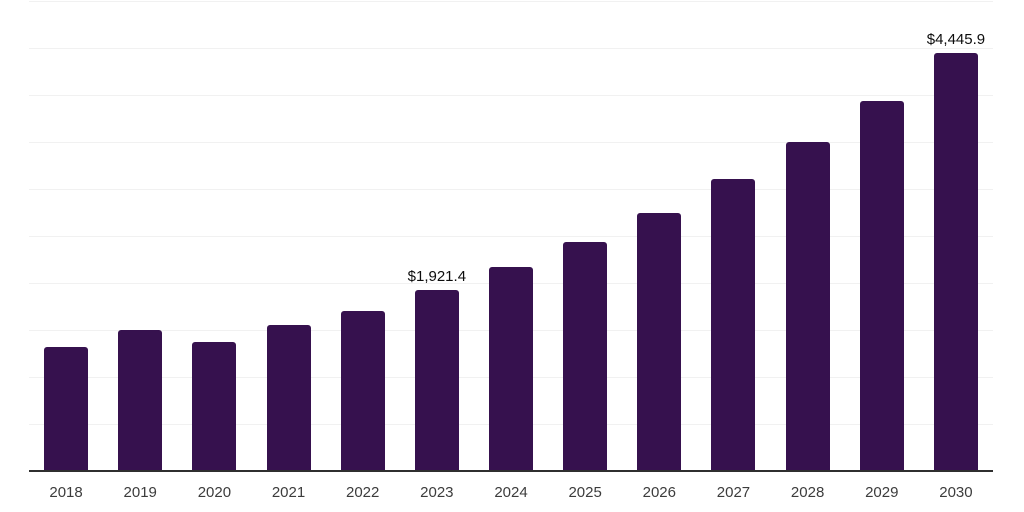 This screenshot has width=1024, height=512. I want to click on bar-2018, so click(66, 408).